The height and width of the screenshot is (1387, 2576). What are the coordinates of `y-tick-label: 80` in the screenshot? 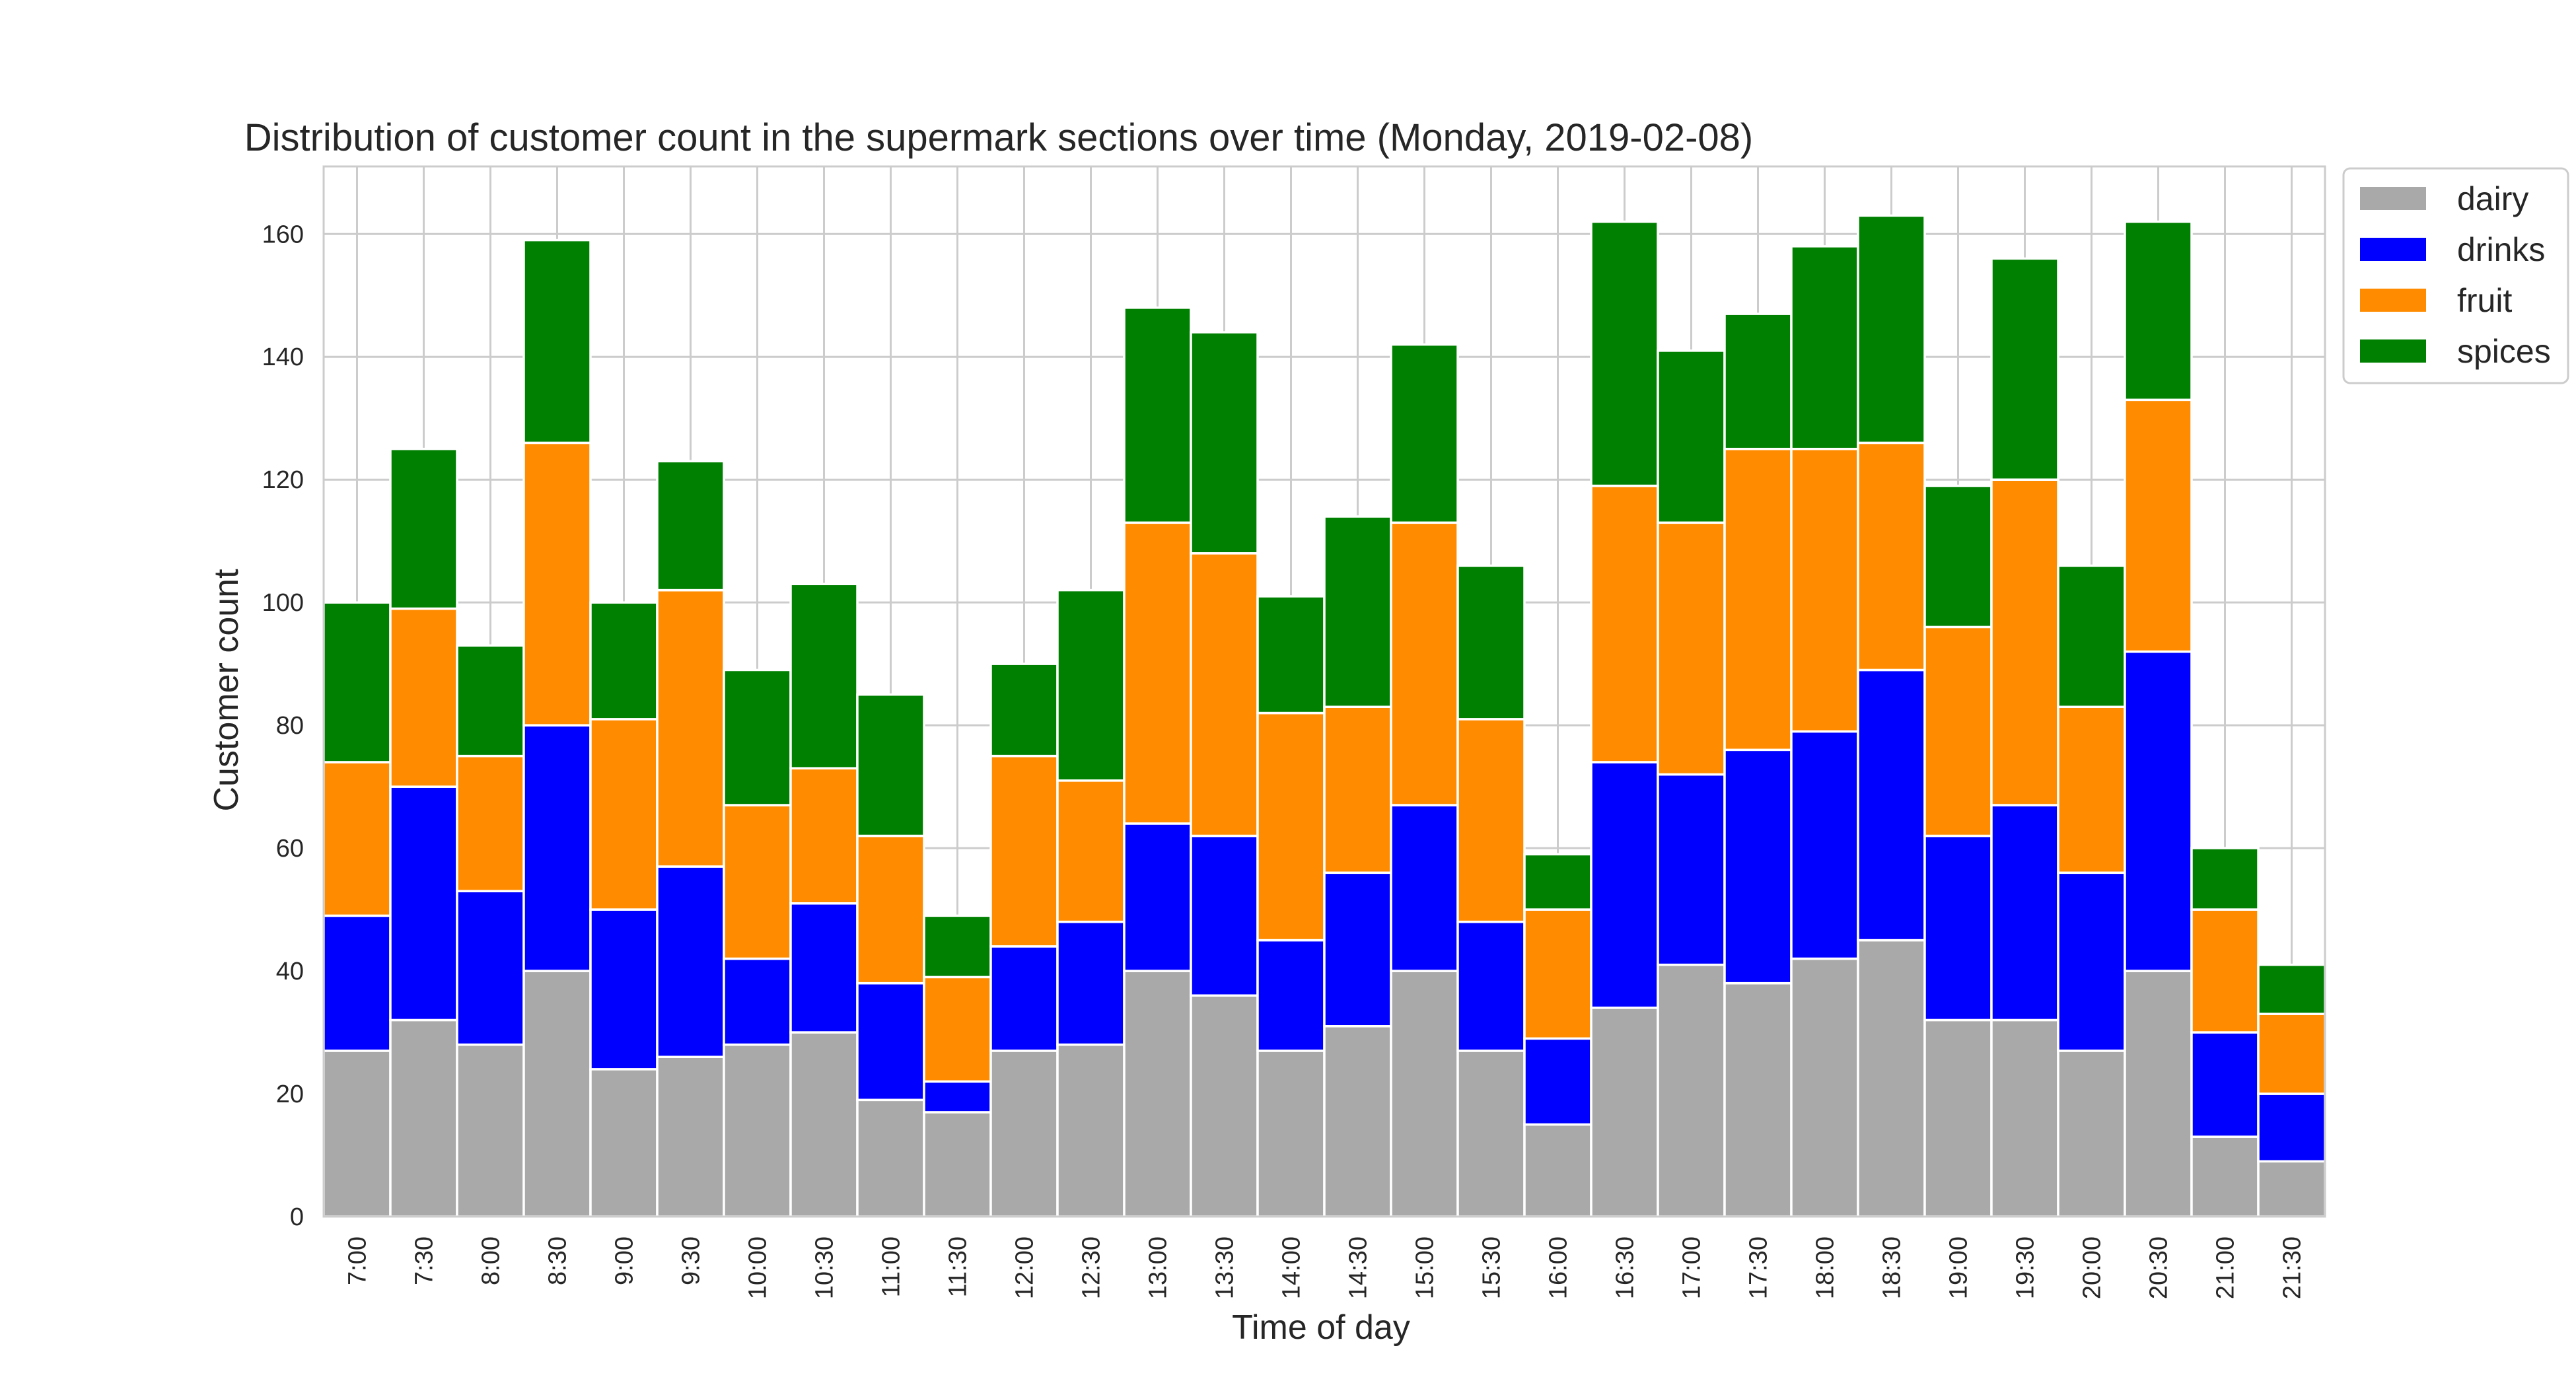 It's located at (290, 726).